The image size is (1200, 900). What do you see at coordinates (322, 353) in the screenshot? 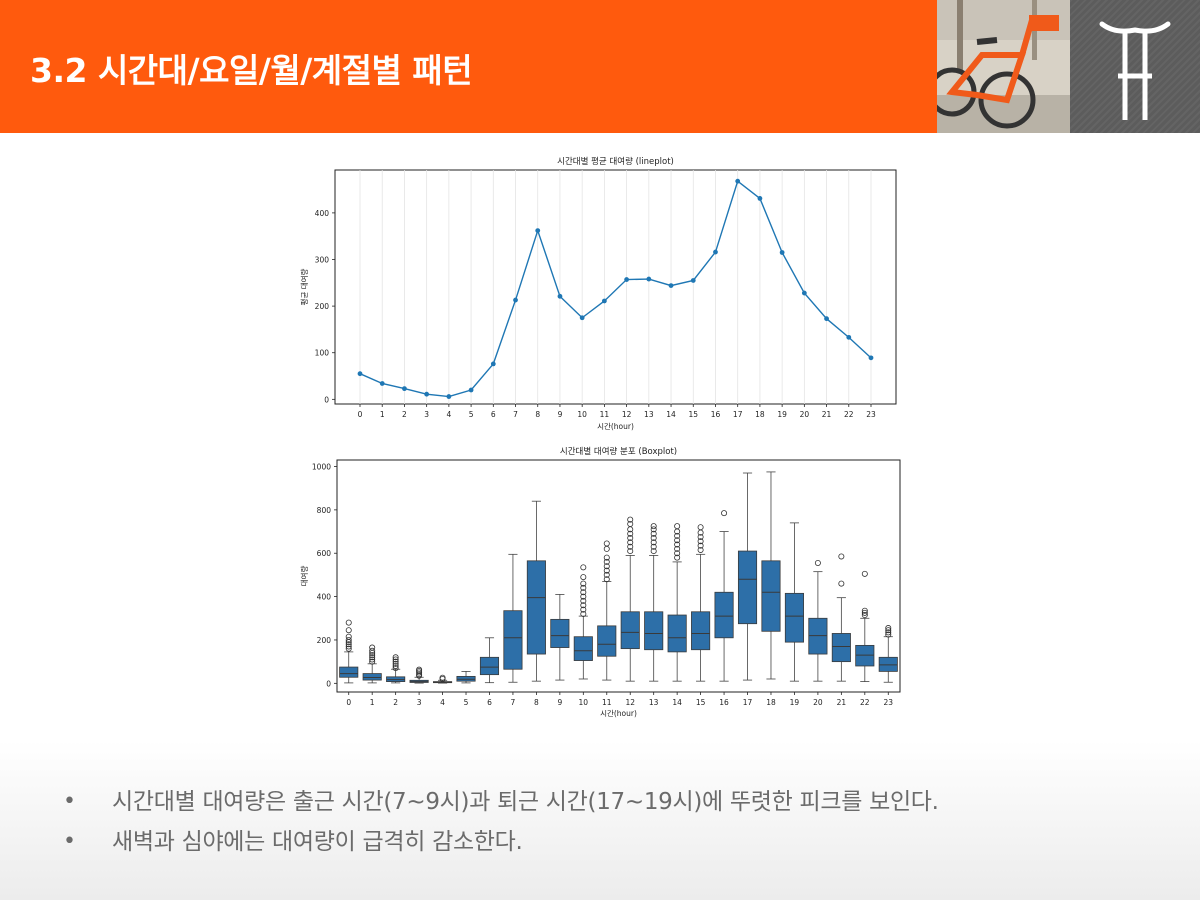
I see `y-tick-label: 100` at bounding box center [322, 353].